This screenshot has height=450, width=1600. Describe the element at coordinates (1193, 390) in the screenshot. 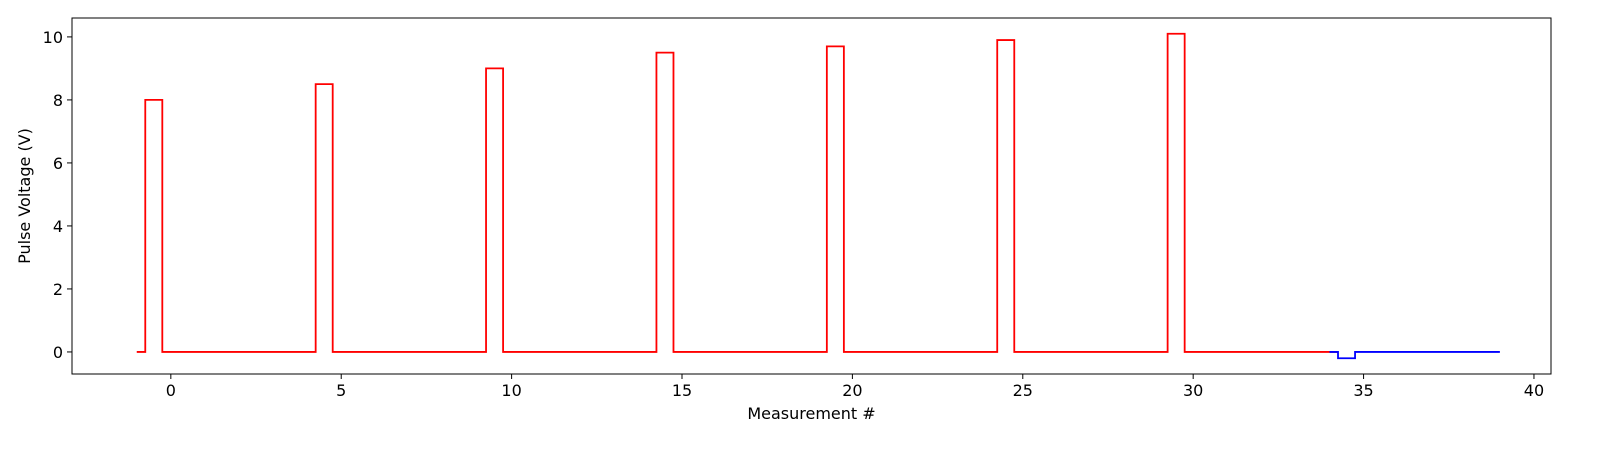

I see `x-tick-label: 30` at that location.